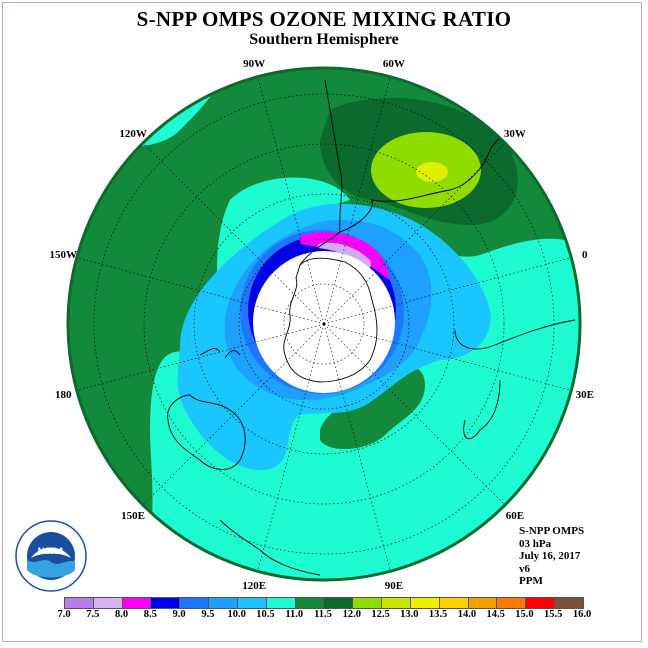  What do you see at coordinates (438, 614) in the screenshot?
I see `colorbar-label: 13.5` at bounding box center [438, 614].